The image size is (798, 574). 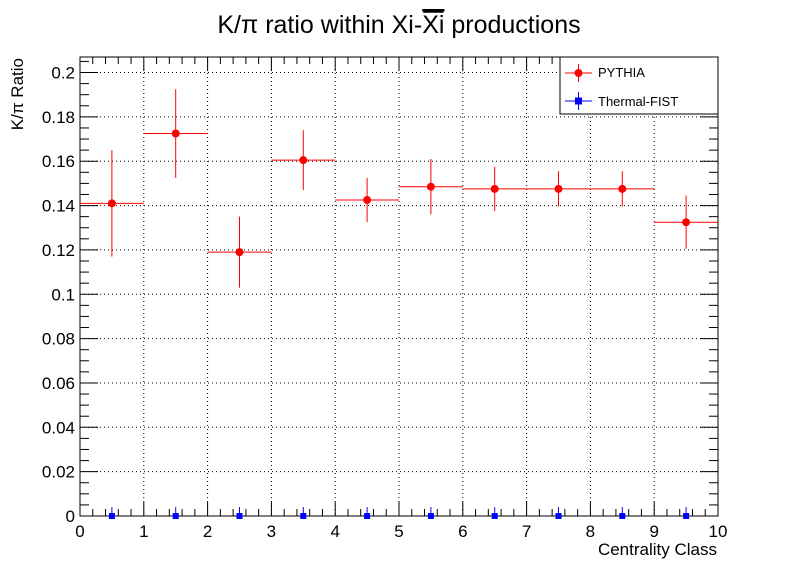 What do you see at coordinates (58, 117) in the screenshot?
I see `y-tick-label: 0.18` at bounding box center [58, 117].